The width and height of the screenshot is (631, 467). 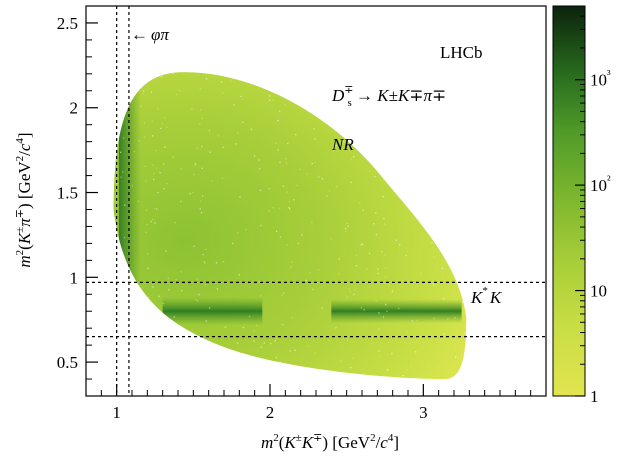 I want to click on nr-label: NR, so click(x=342, y=144).